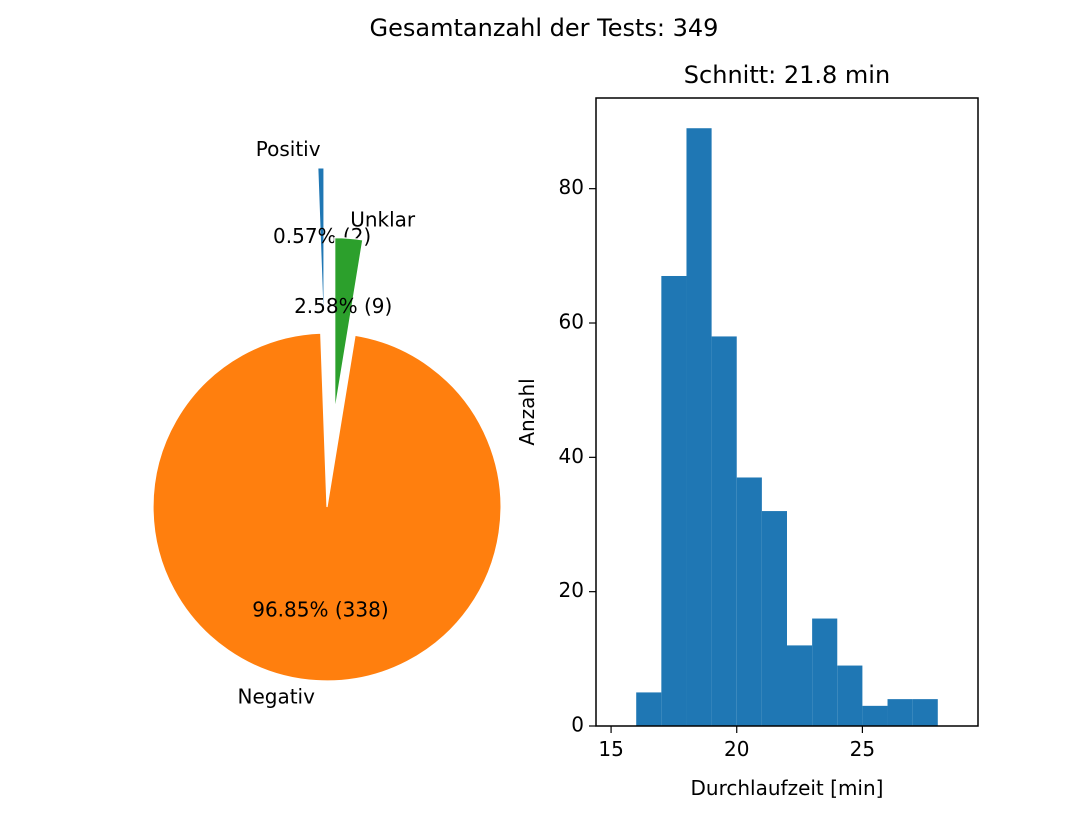 Image resolution: width=1088 pixels, height=816 pixels. What do you see at coordinates (736, 749) in the screenshot?
I see `x-tick-label: 20` at bounding box center [736, 749].